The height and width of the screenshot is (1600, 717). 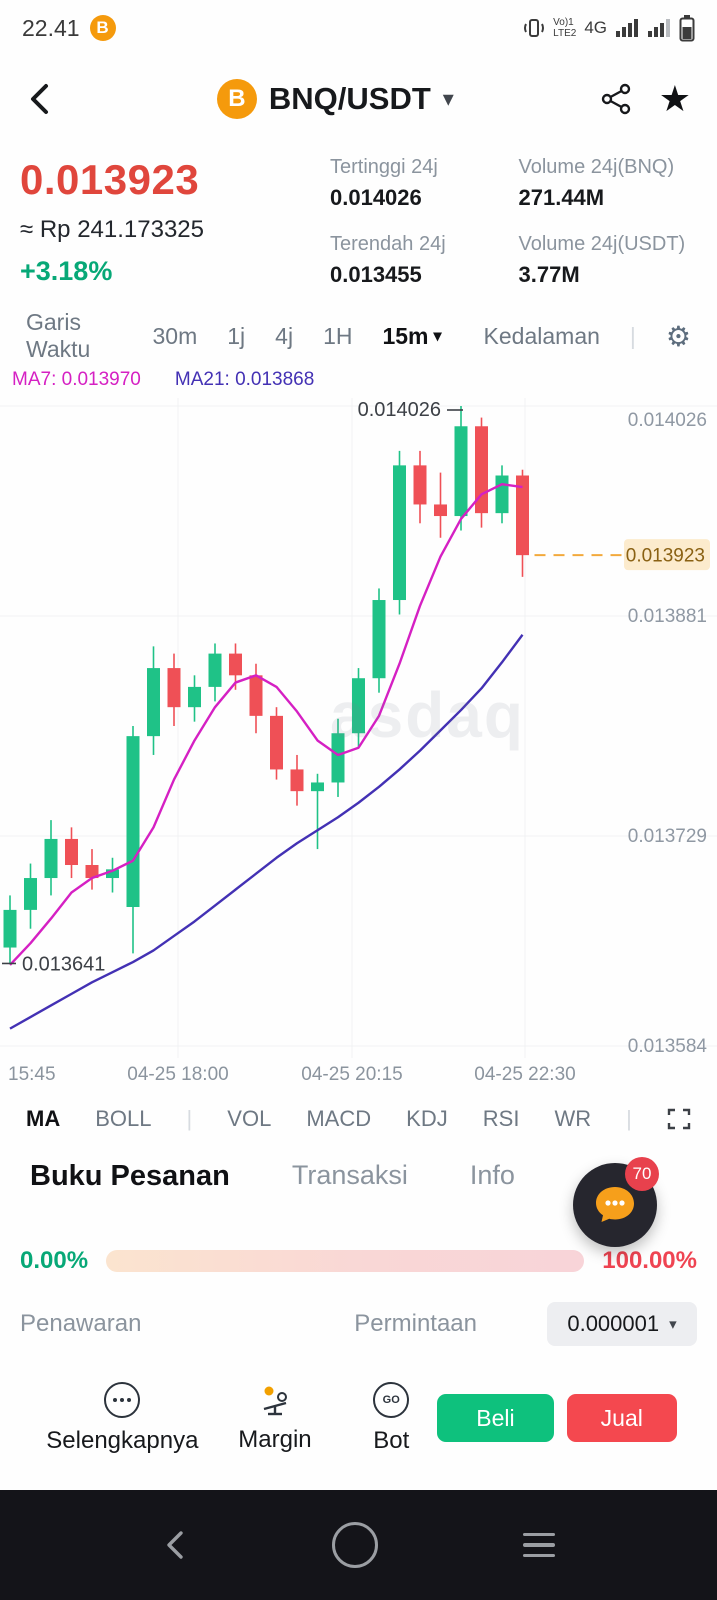 What do you see at coordinates (412, 335) in the screenshot?
I see `timeframe-selected-15m: 15m ▾` at bounding box center [412, 335].